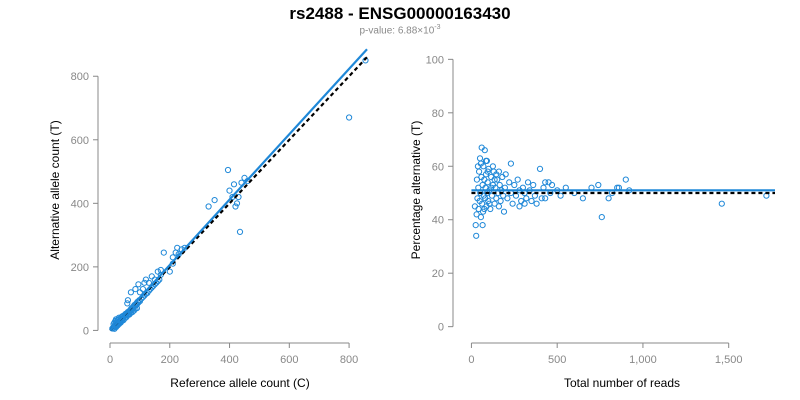  Describe the element at coordinates (289, 360) in the screenshot. I see `x-tick-label: 600` at that location.